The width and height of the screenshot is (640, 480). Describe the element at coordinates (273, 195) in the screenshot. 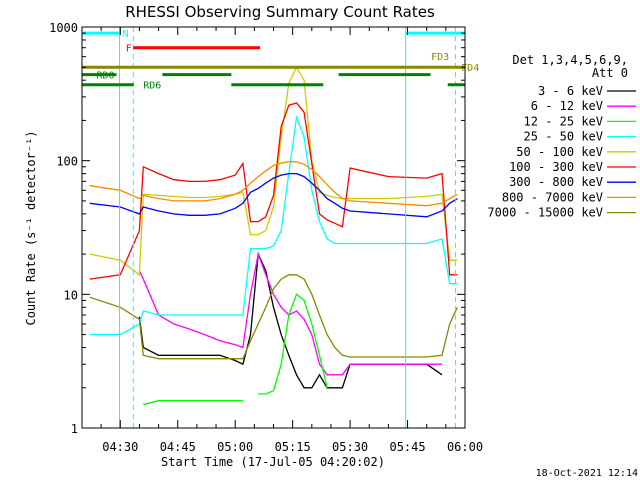

I see `series-line-300-800-kev` at that location.